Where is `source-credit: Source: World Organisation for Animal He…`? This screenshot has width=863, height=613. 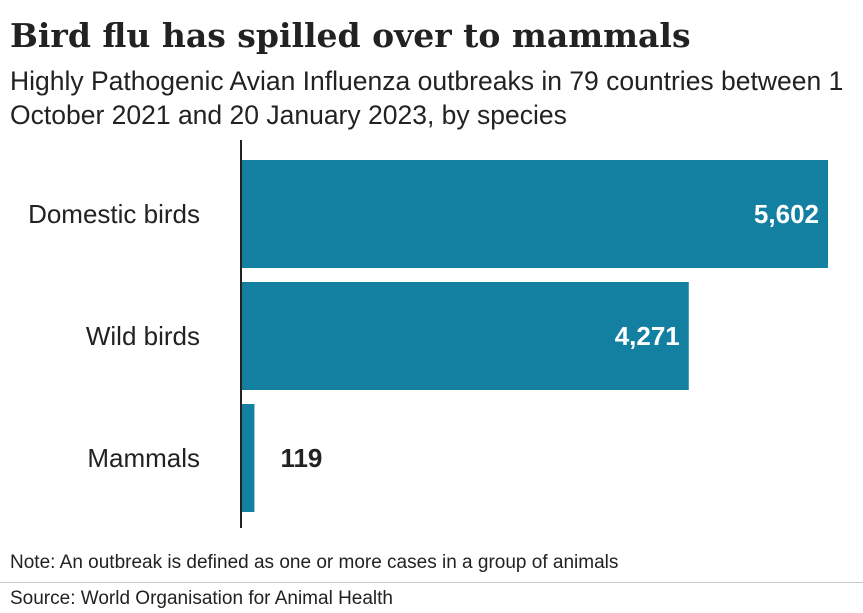
source-credit: Source: World Organisation for Animal He… is located at coordinates (201, 598).